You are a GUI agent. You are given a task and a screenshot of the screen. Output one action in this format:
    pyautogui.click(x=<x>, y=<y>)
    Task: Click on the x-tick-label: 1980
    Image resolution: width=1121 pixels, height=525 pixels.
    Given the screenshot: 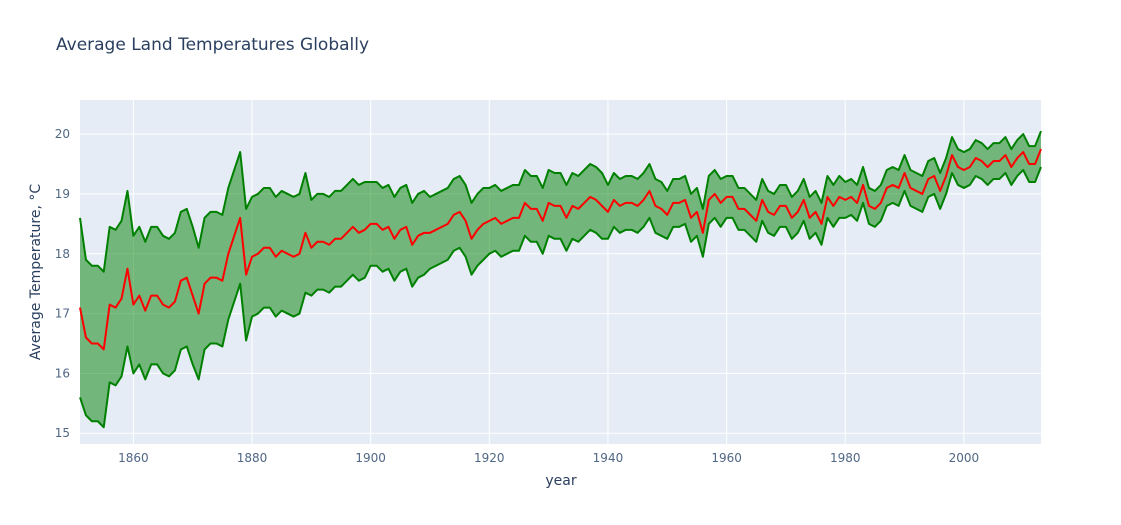 What is the action you would take?
    pyautogui.click(x=845, y=458)
    